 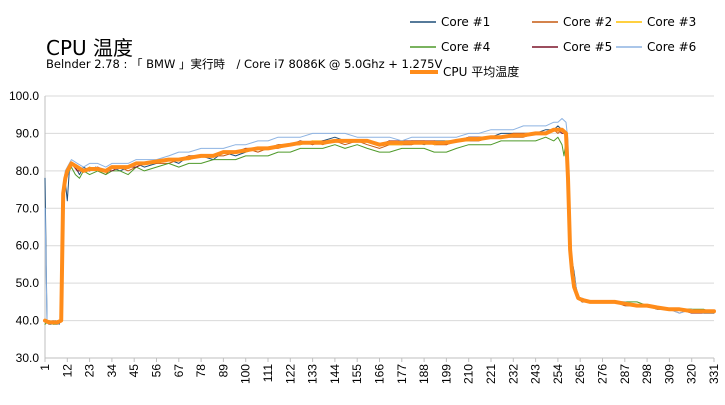 I want to click on x-tick-label: 298, so click(x=647, y=374).